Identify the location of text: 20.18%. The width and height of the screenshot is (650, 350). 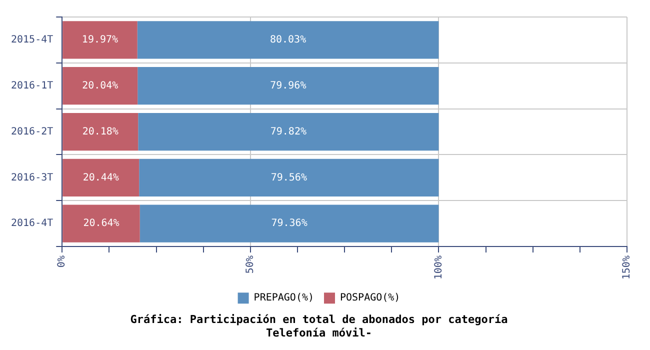
(100, 132).